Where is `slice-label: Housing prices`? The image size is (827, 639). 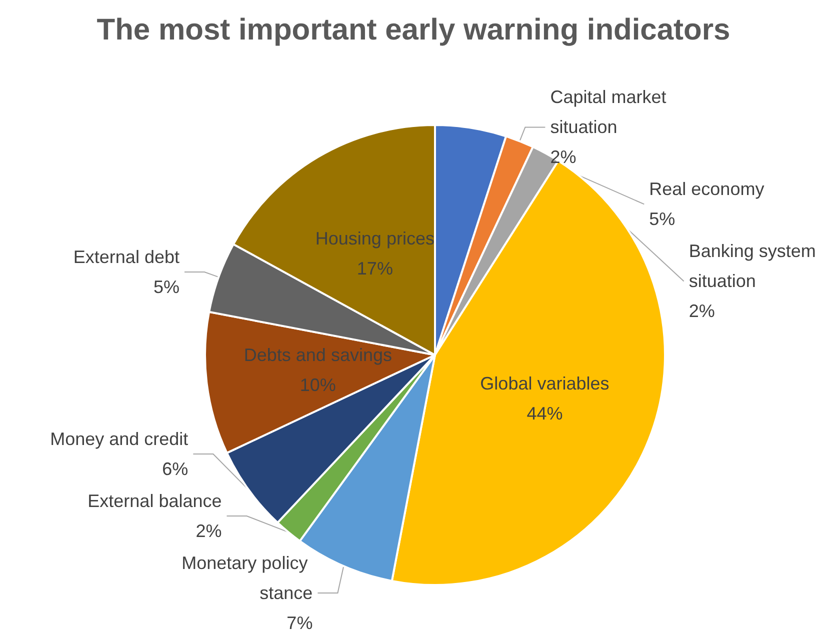
slice-label: Housing prices is located at coordinates (374, 238).